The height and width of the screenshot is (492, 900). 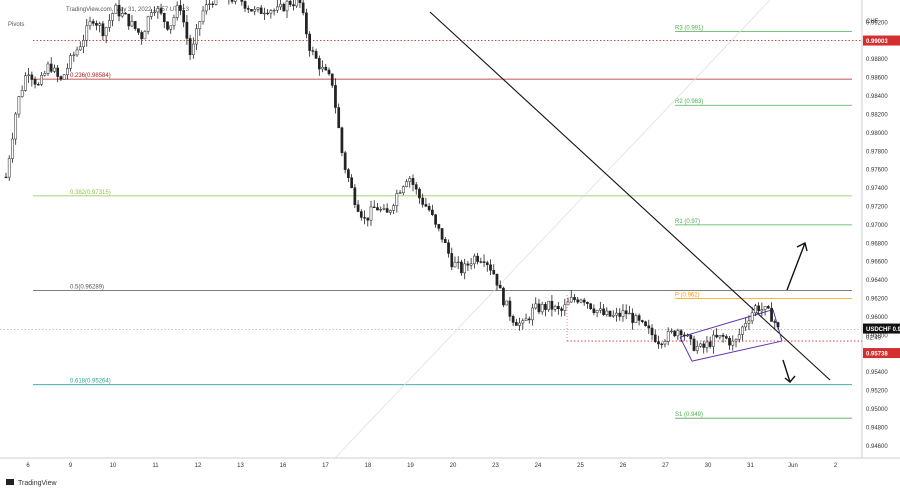 I want to click on price-tags: 0.99003 USDCHF 0.95863 02:49 0.95738, so click(x=881, y=197).